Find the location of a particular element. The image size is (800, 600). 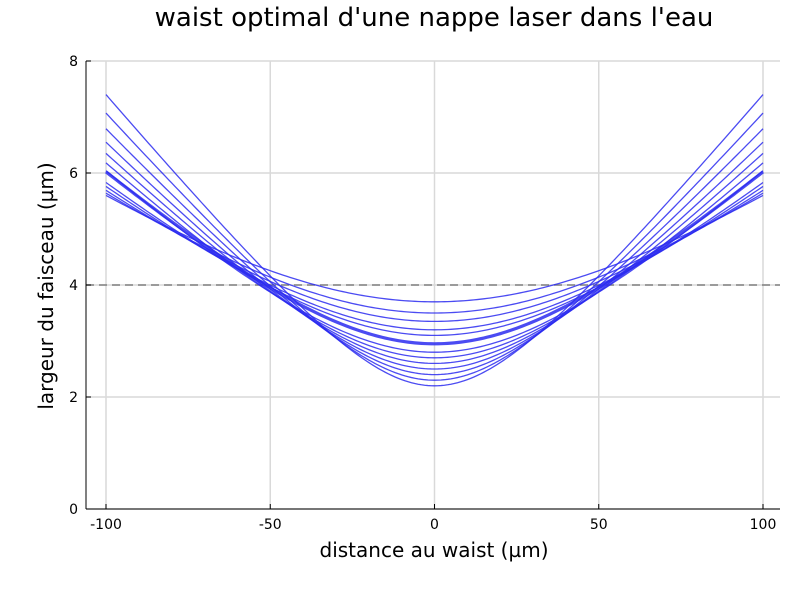

series-line is located at coordinates (434, 248).